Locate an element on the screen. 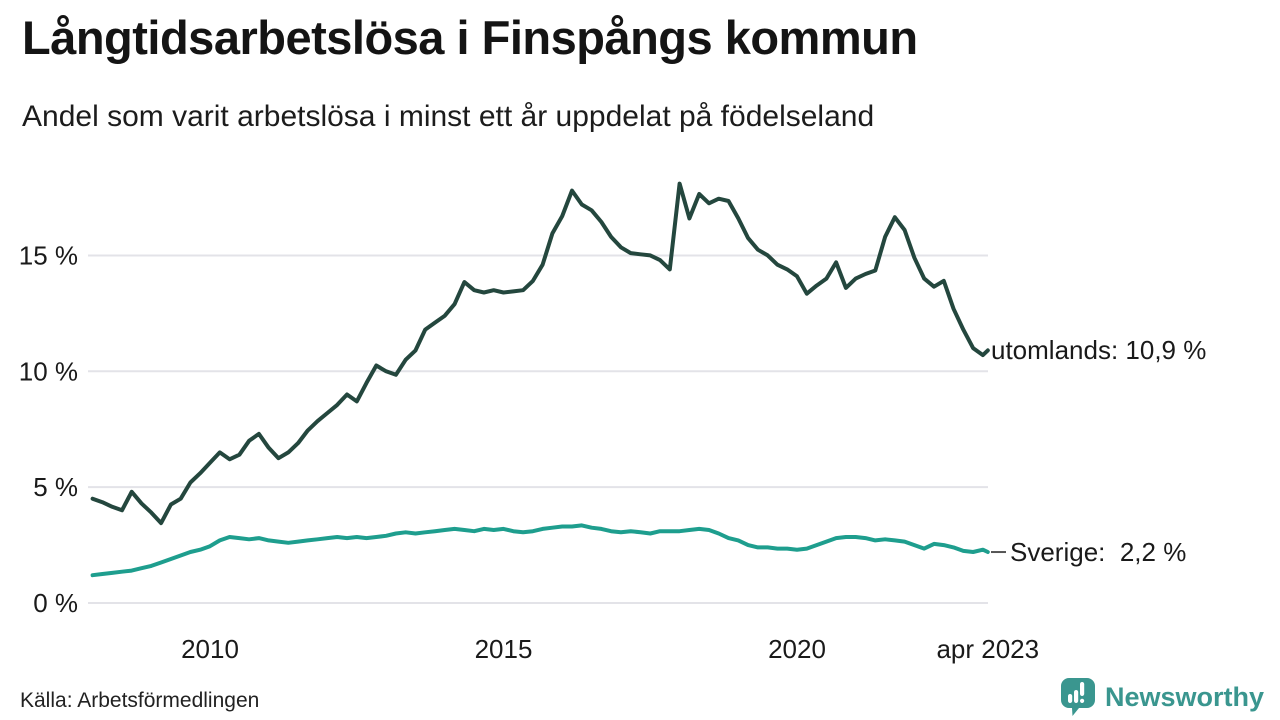 The width and height of the screenshot is (1280, 720). newsworthy-logo: Newsworthy is located at coordinates (1162, 697).